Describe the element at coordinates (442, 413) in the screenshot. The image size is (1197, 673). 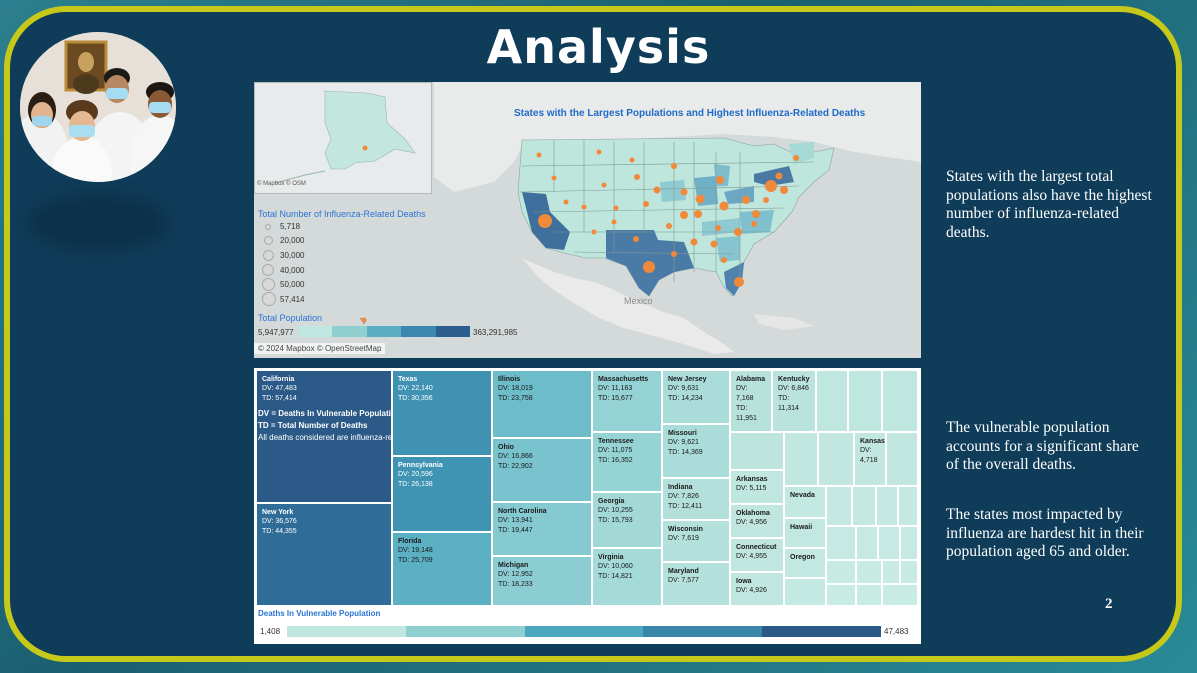
I see `treemap-cell-texas: Texas DV: 22,140 TD: 30,356` at that location.